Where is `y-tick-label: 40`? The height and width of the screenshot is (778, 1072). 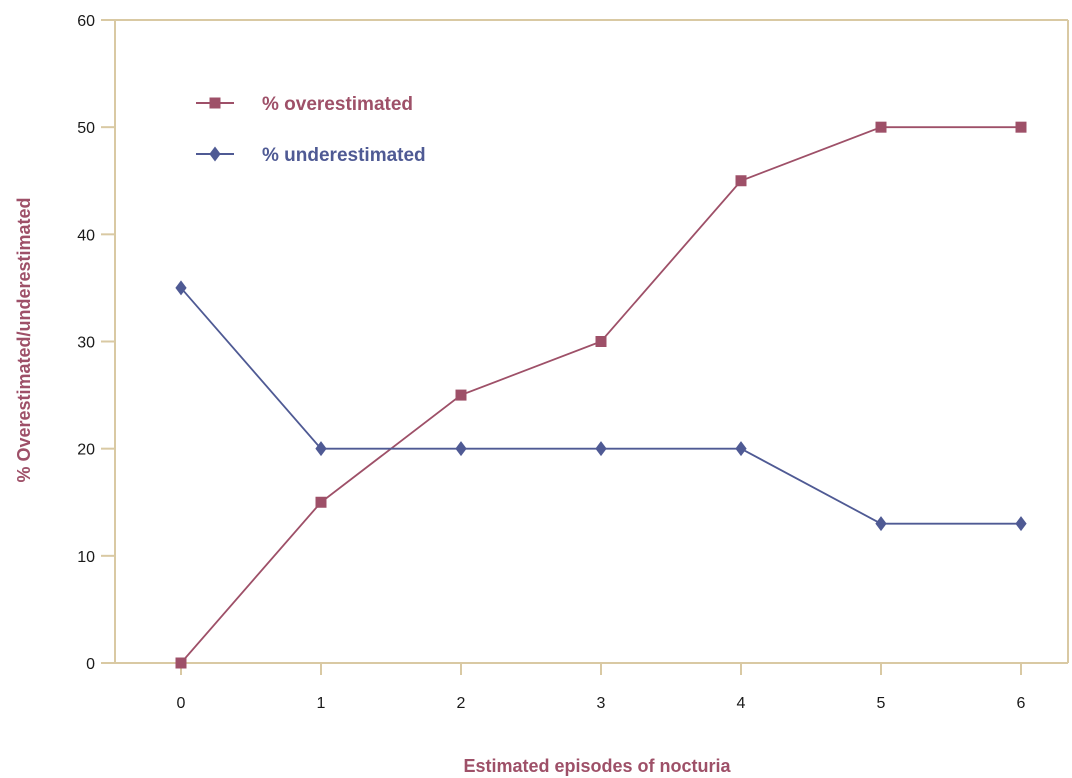 y-tick-label: 40 is located at coordinates (86, 235).